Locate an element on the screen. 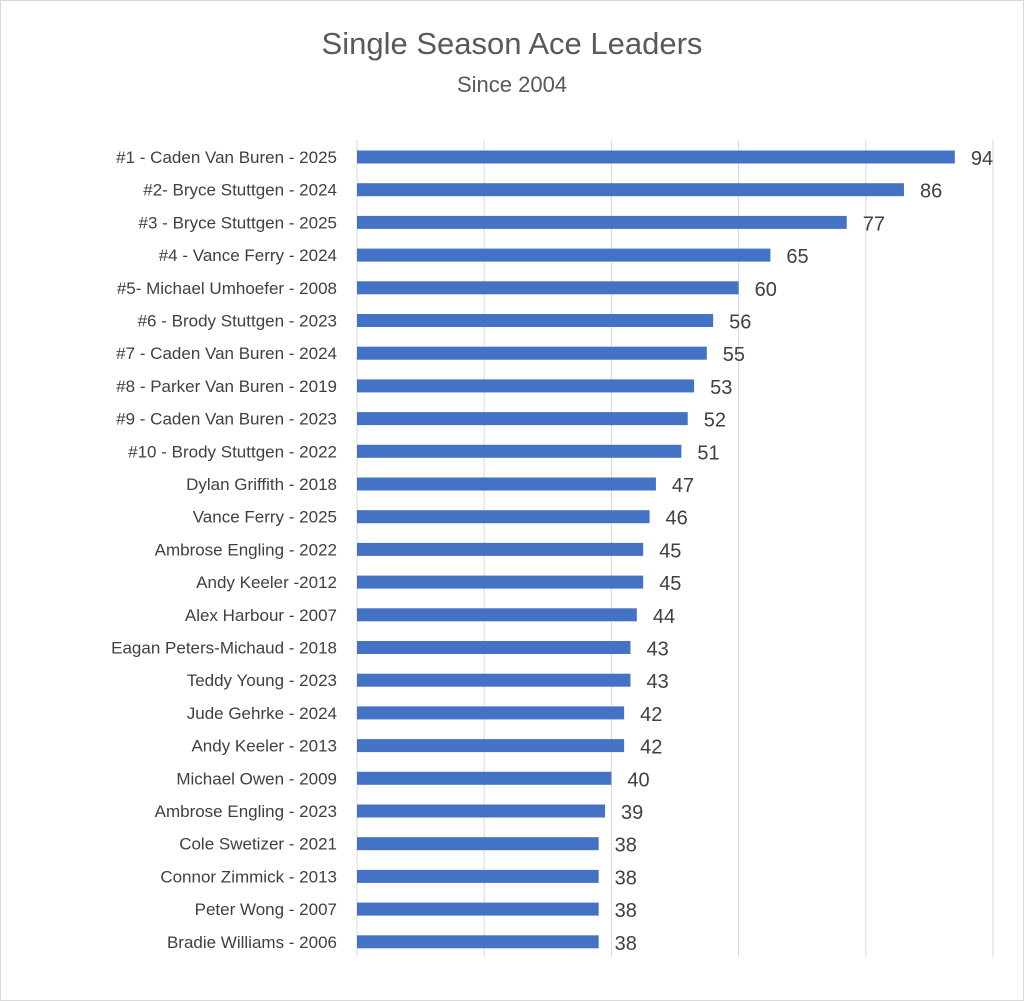 The width and height of the screenshot is (1024, 1001). data-label: 53 is located at coordinates (721, 388).